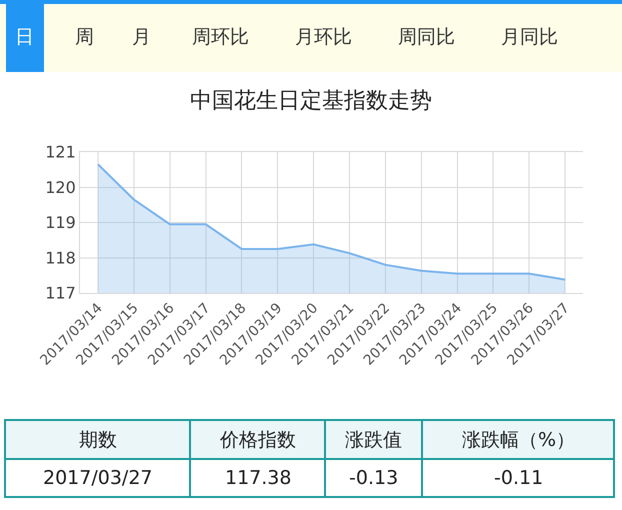  Describe the element at coordinates (519, 478) in the screenshot. I see `text: -0.11` at that location.